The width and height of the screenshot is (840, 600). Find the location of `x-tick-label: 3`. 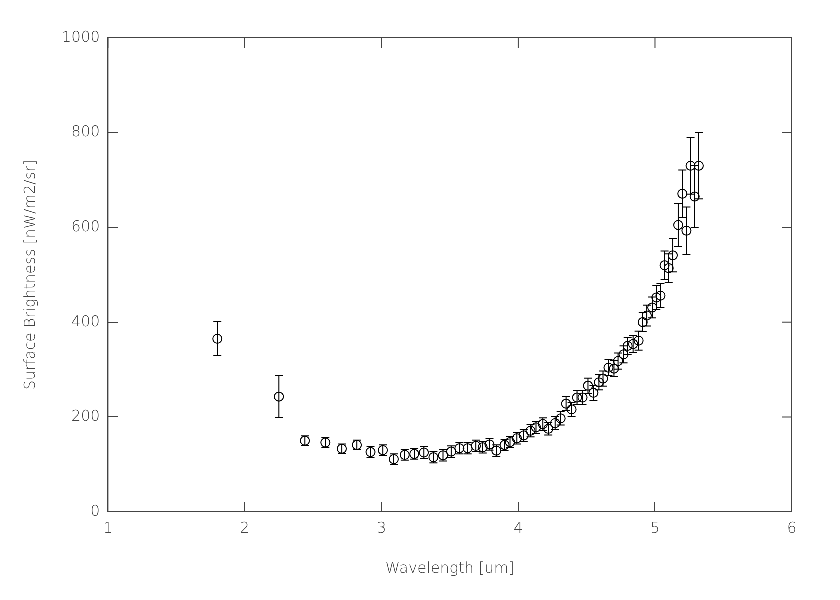

x-tick-label: 3 is located at coordinates (381, 527).